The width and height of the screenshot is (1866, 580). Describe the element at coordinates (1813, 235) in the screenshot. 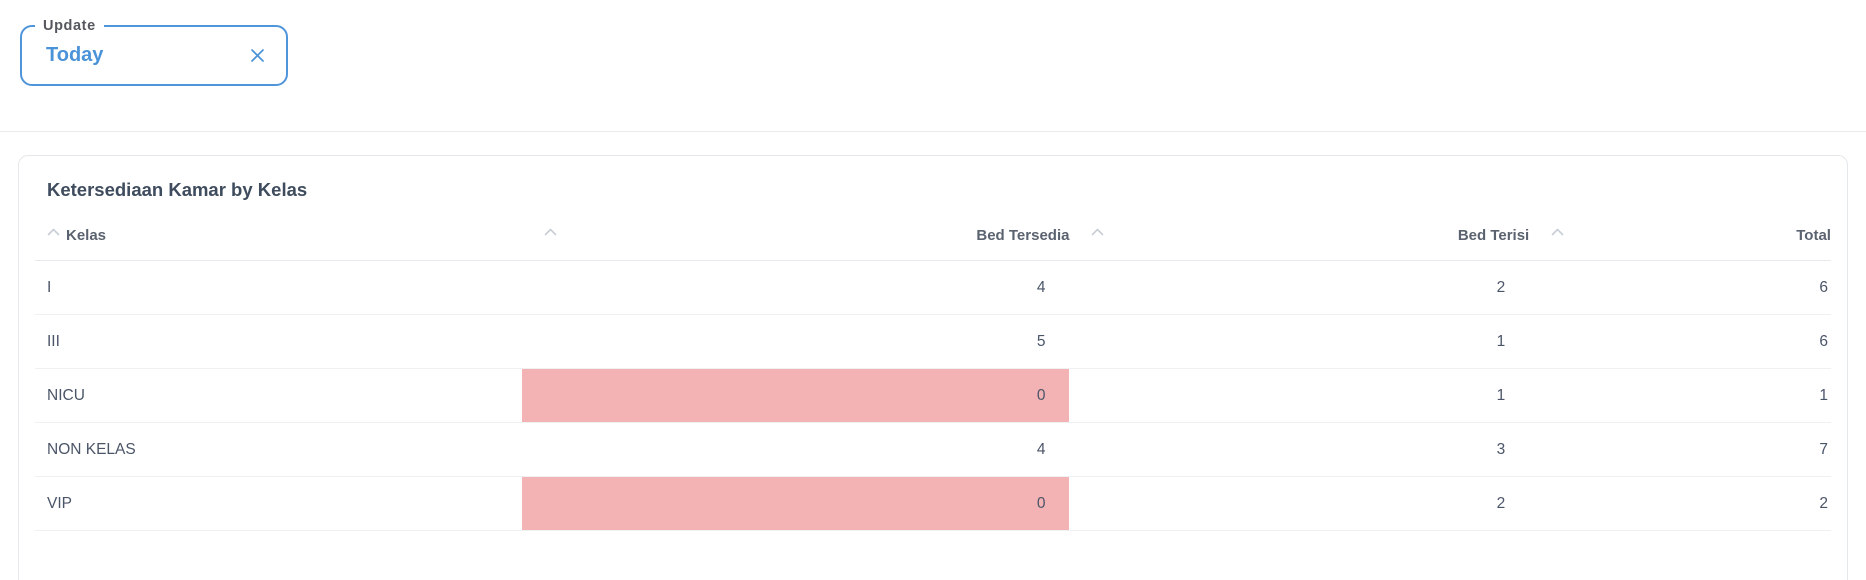

I see `column-label: Total` at that location.